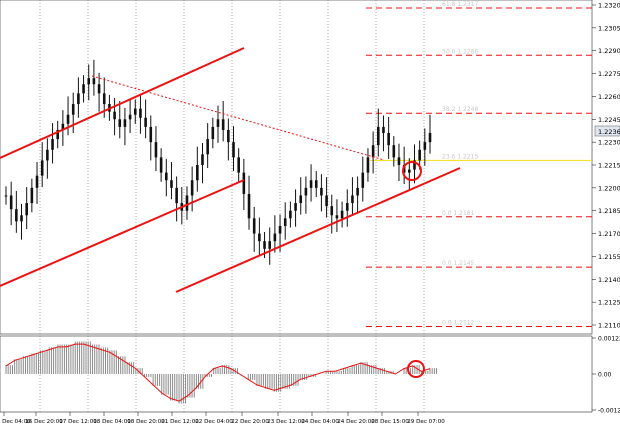  Describe the element at coordinates (609, 74) in the screenshot. I see `y-tick-label: 1.2275` at that location.